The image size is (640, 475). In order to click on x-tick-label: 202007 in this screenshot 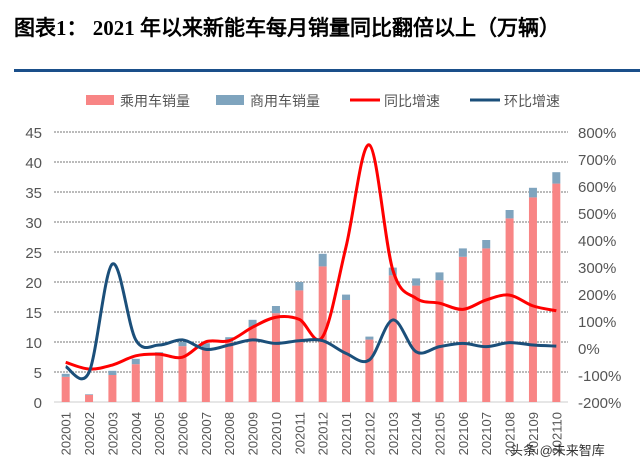, I will do `click(206, 433)`.